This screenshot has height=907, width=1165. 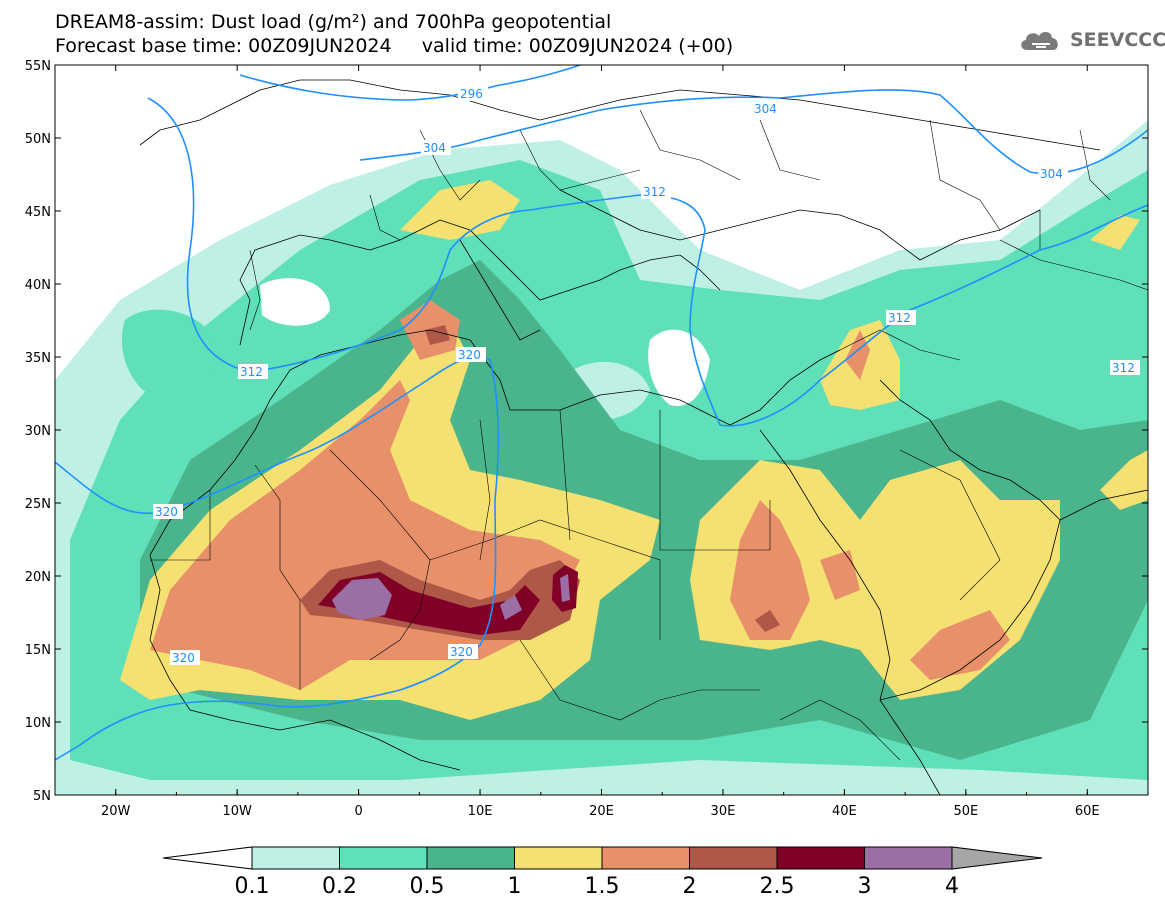 I want to click on lat-label: 10N, so click(x=38, y=723).